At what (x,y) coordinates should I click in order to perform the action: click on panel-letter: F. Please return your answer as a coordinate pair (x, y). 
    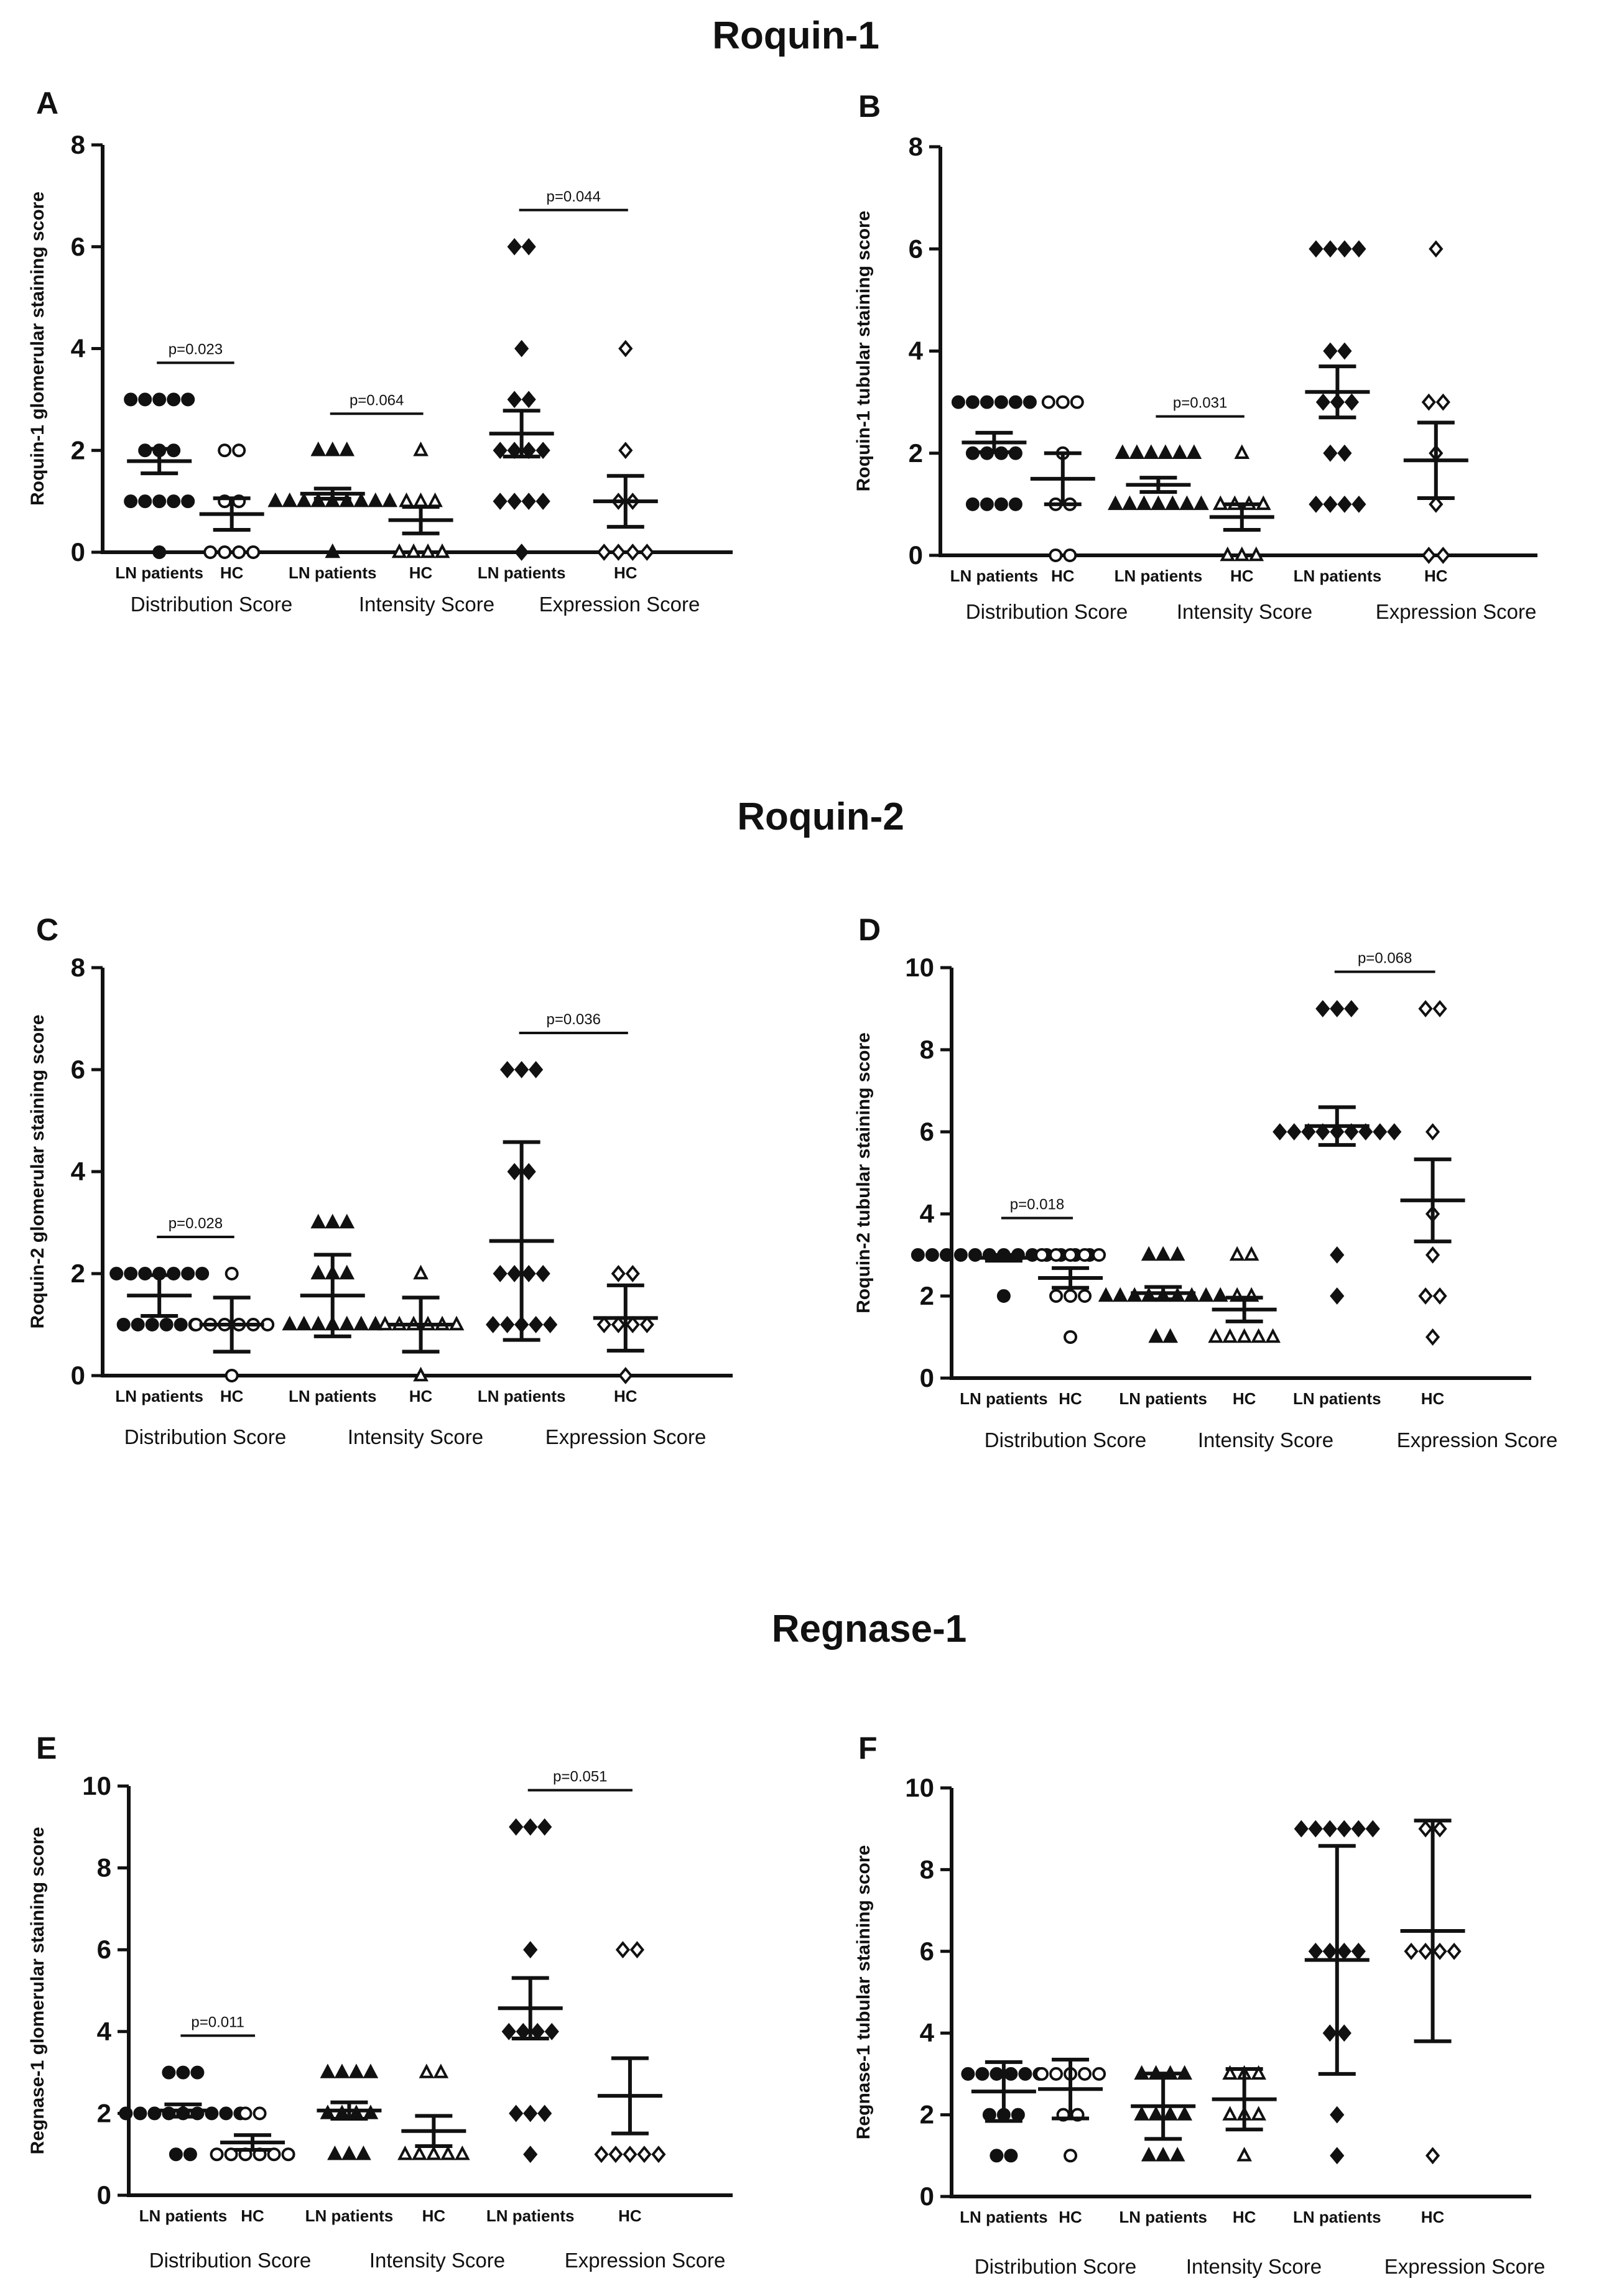
    Looking at the image, I should click on (868, 1748).